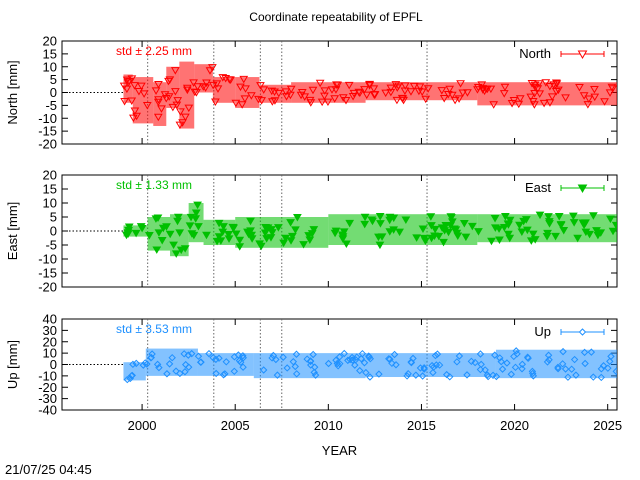 The height and width of the screenshot is (480, 640). What do you see at coordinates (535, 53) in the screenshot?
I see `legend-label: North` at bounding box center [535, 53].